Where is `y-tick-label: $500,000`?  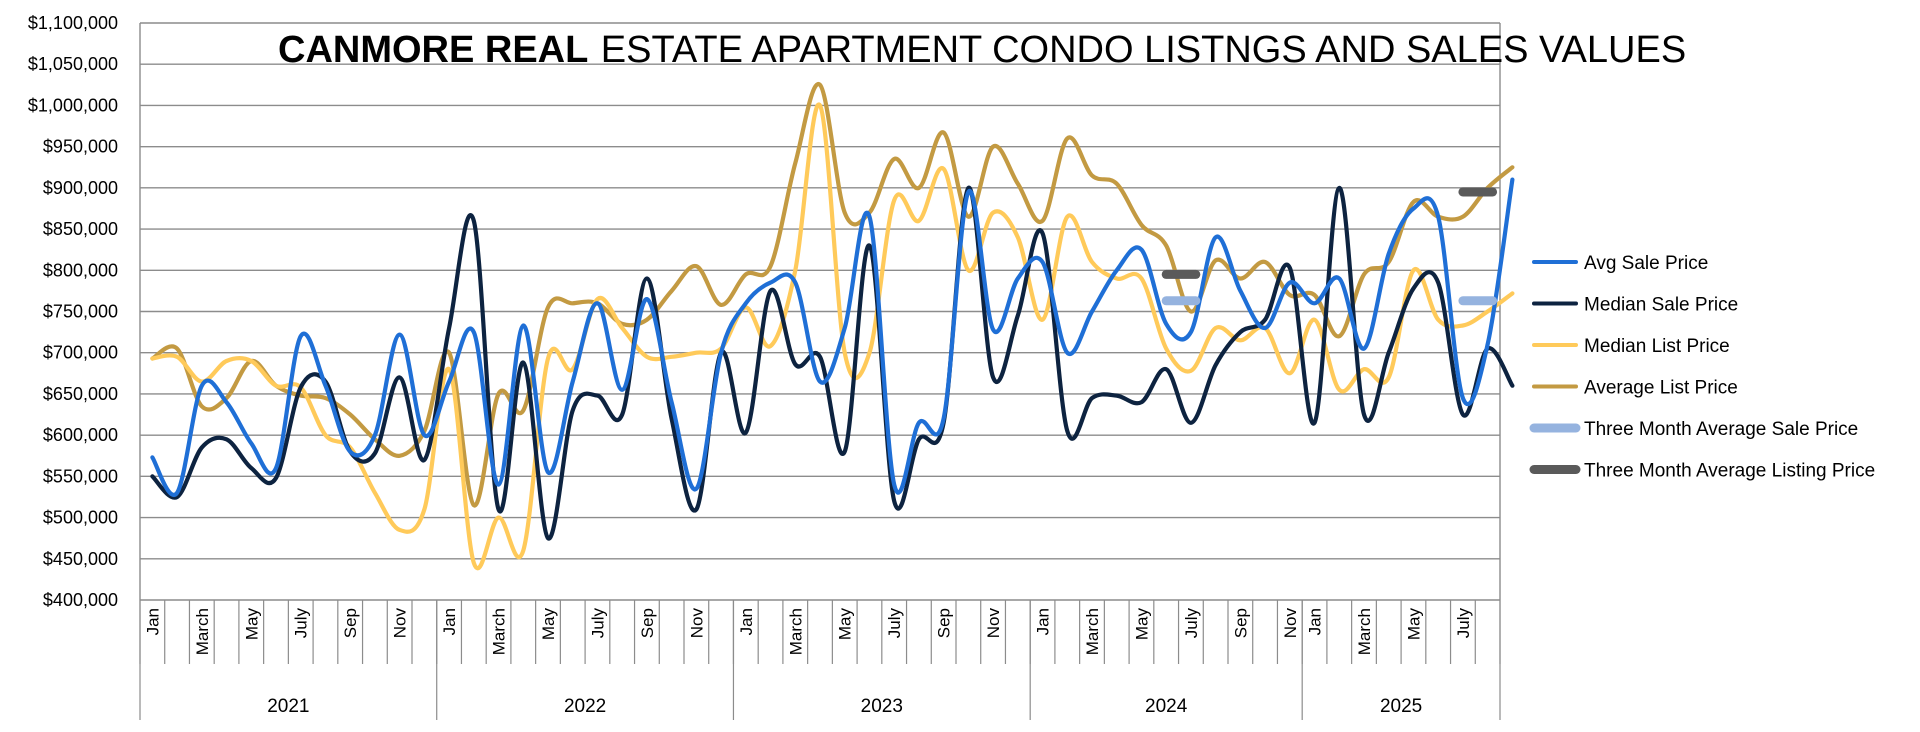
y-tick-label: $500,000 is located at coordinates (80, 518).